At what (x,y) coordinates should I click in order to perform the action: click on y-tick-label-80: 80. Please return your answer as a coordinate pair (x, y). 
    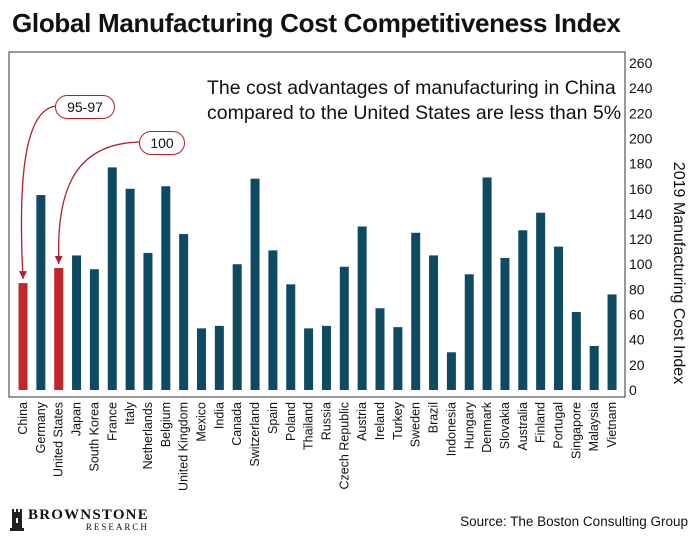
    Looking at the image, I should click on (637, 289).